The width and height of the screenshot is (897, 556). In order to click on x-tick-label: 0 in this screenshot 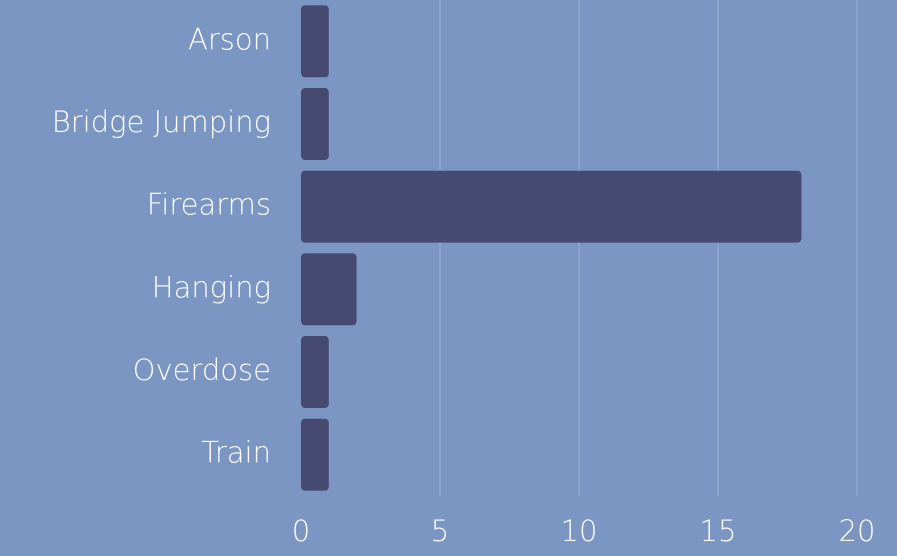, I will do `click(301, 531)`.